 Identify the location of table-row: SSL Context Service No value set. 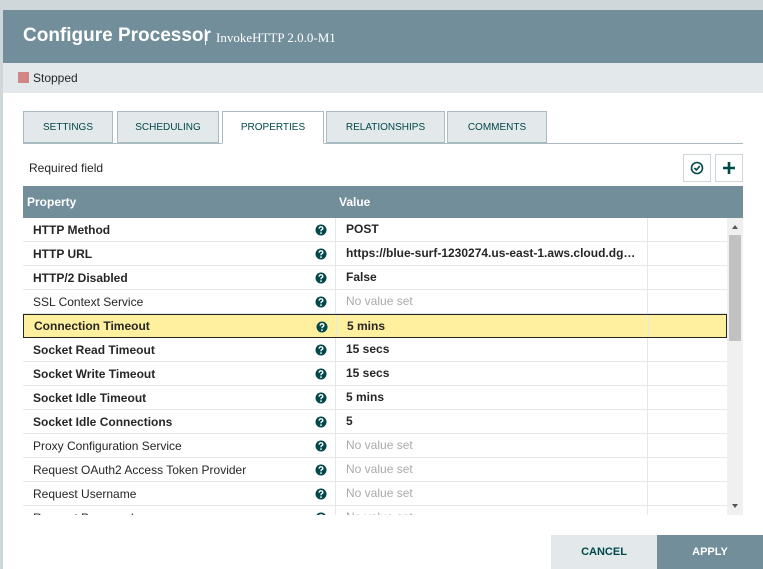
(375, 302).